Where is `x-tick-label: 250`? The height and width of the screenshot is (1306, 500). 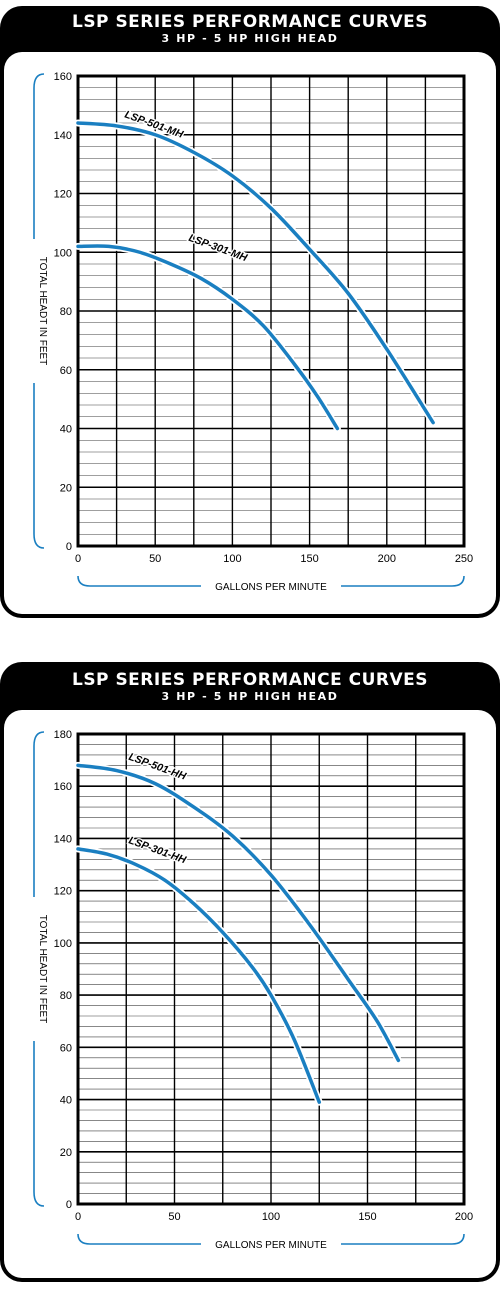
x-tick-label: 250 is located at coordinates (464, 559).